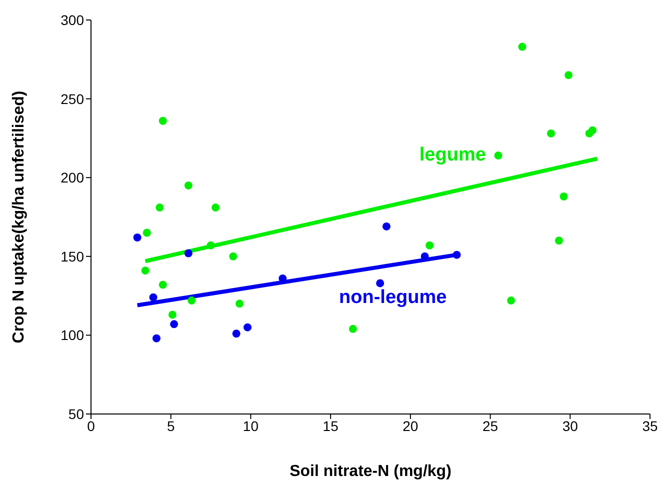 Image resolution: width=664 pixels, height=484 pixels. I want to click on y-tick-label: 200, so click(72, 178).